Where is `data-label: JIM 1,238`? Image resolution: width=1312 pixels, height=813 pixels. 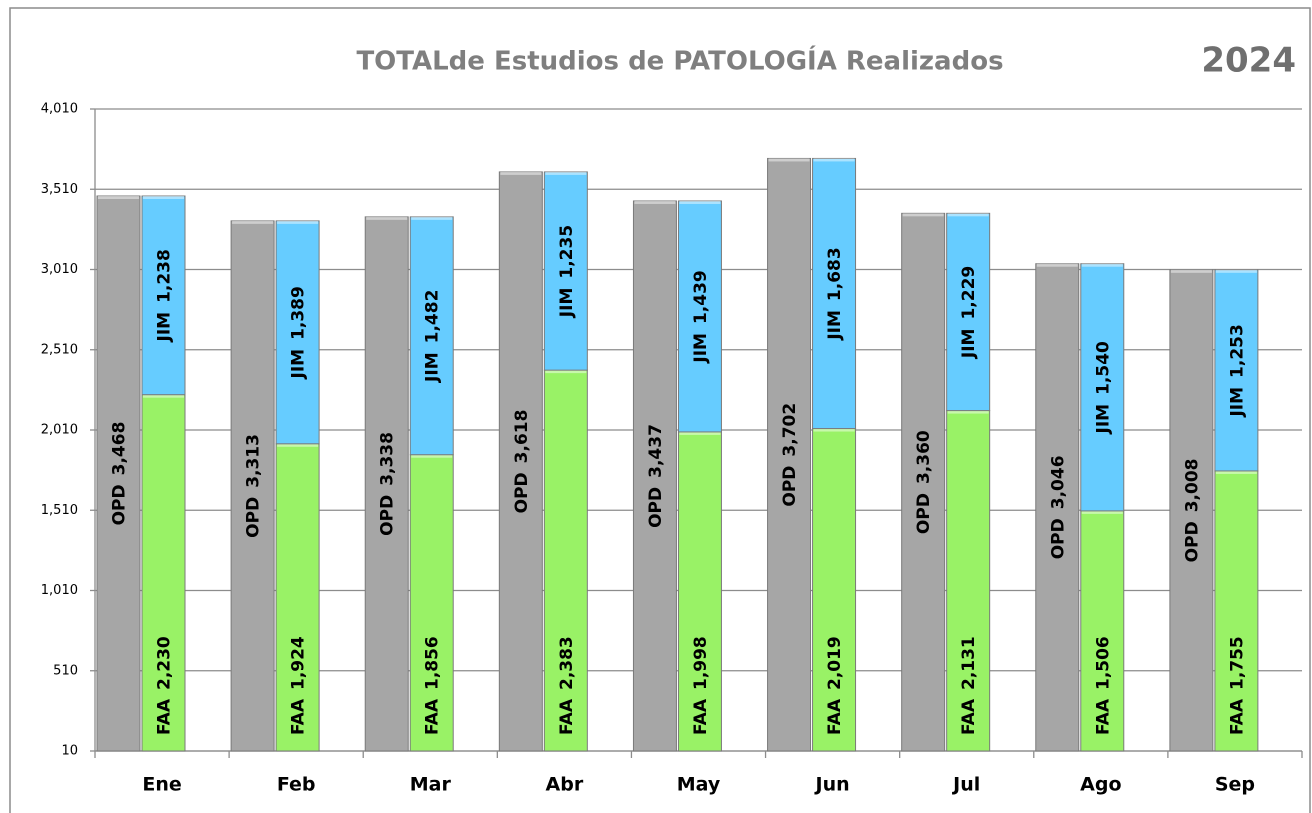 data-label: JIM 1,238 is located at coordinates (165, 295).